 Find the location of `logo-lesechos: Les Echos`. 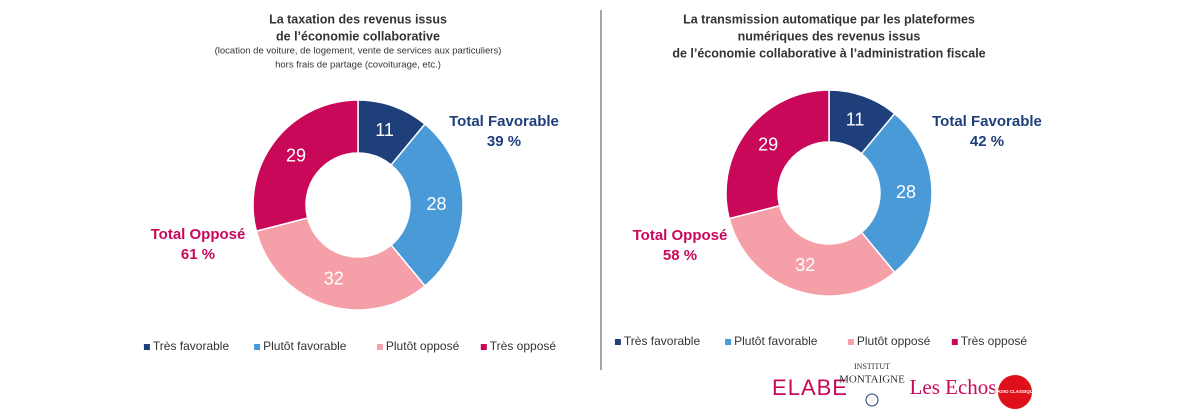

logo-lesechos: Les Echos is located at coordinates (953, 387).